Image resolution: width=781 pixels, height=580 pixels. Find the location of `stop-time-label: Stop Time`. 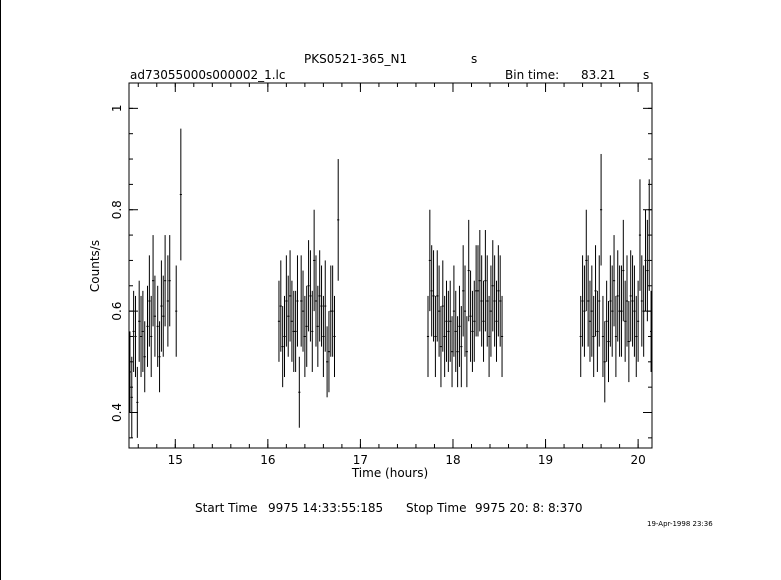

stop-time-label: Stop Time is located at coordinates (436, 508).